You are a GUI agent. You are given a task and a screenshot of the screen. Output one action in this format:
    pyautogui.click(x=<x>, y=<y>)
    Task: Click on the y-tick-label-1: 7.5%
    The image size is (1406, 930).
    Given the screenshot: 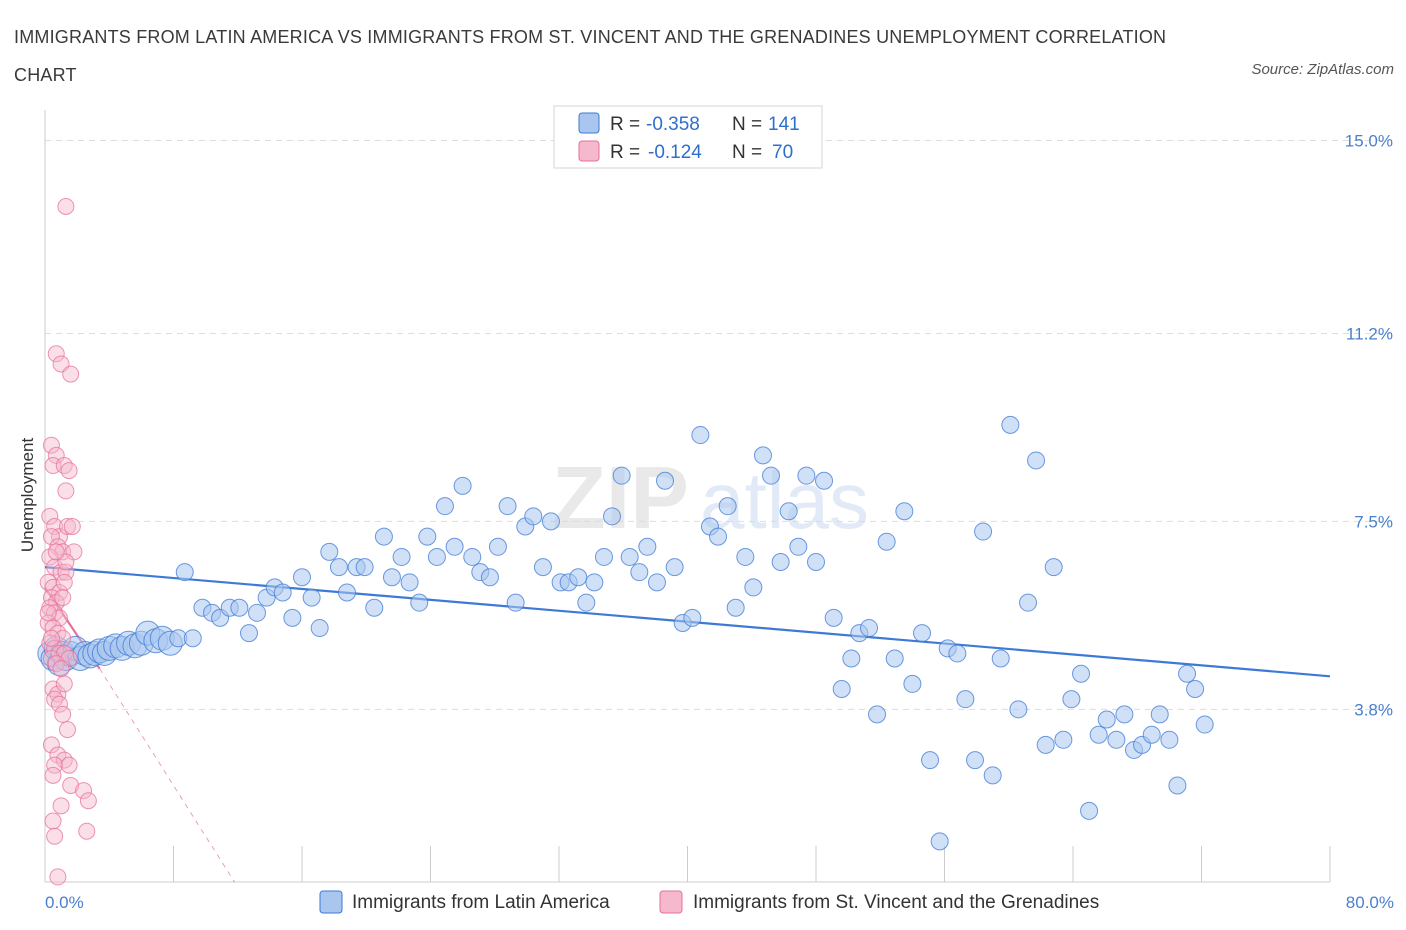 What is the action you would take?
    pyautogui.click(x=1373, y=521)
    